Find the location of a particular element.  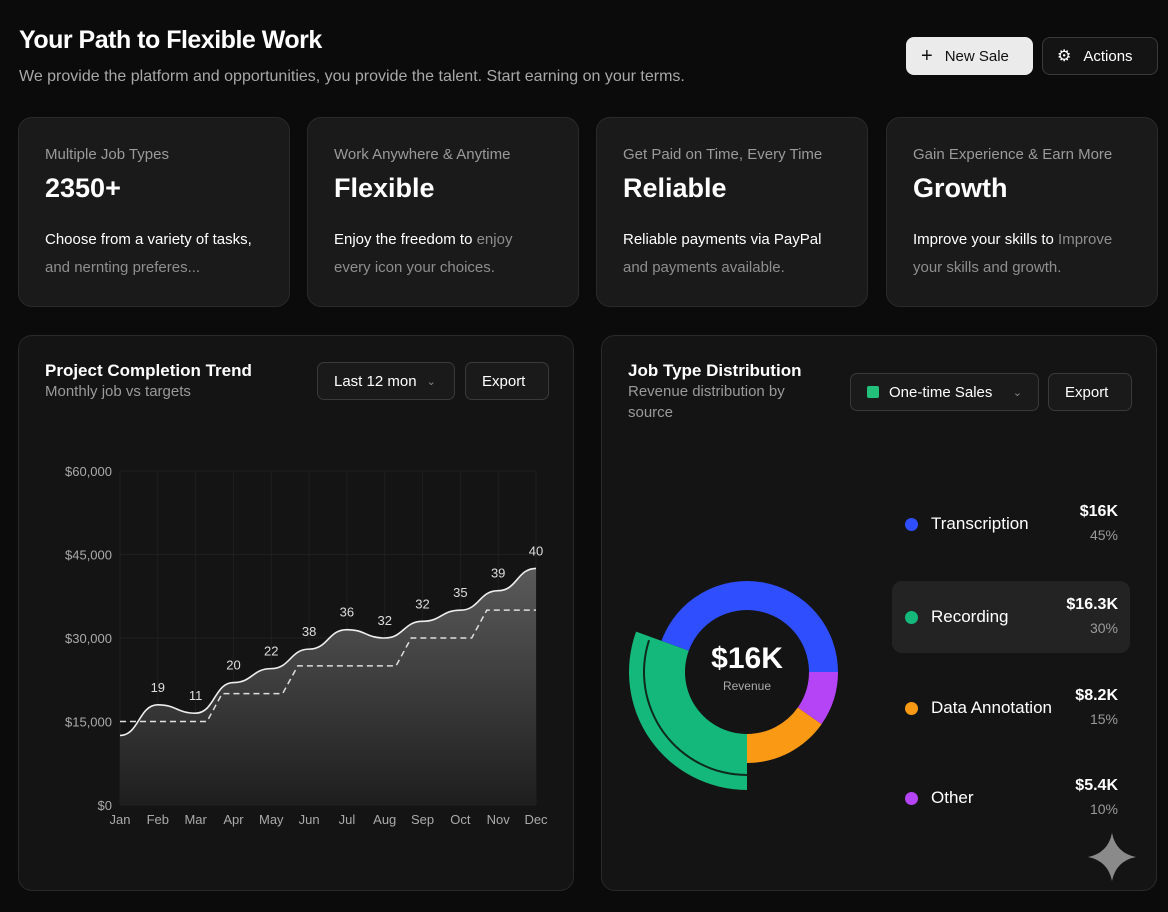

donut-slice-data-annotation is located at coordinates (784, 735).